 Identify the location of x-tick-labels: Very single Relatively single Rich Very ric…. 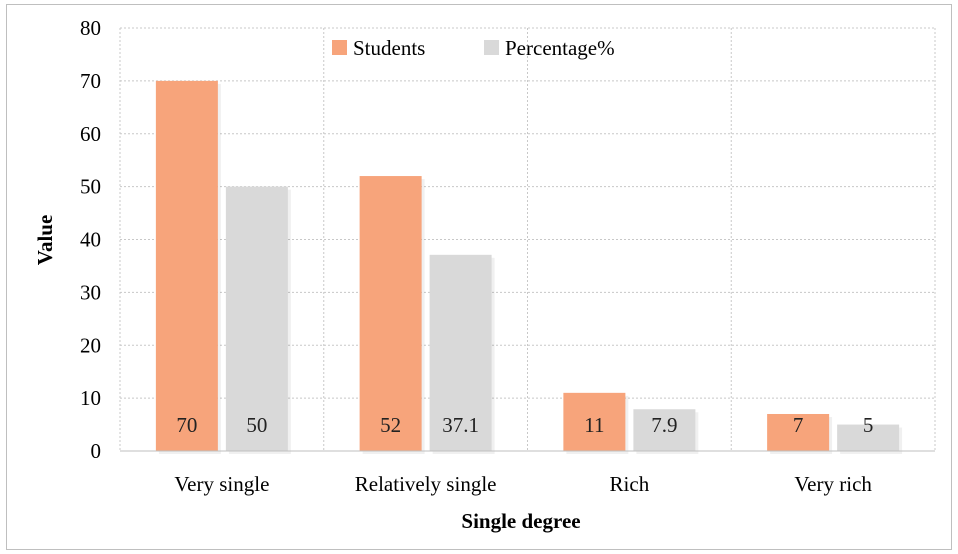
(523, 484).